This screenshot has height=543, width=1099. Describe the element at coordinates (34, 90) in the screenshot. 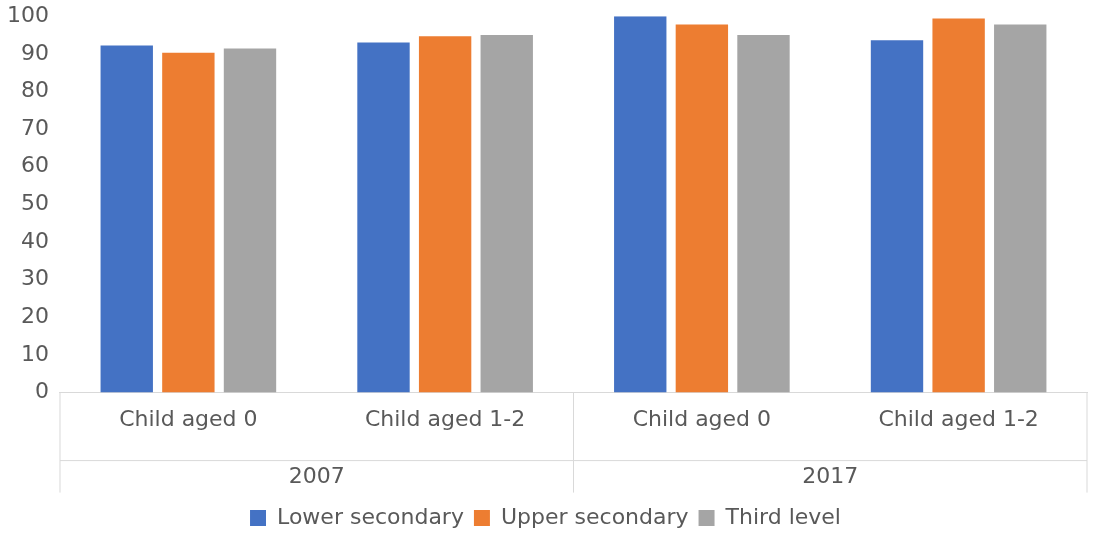

I see `y-tick-label: 80` at that location.